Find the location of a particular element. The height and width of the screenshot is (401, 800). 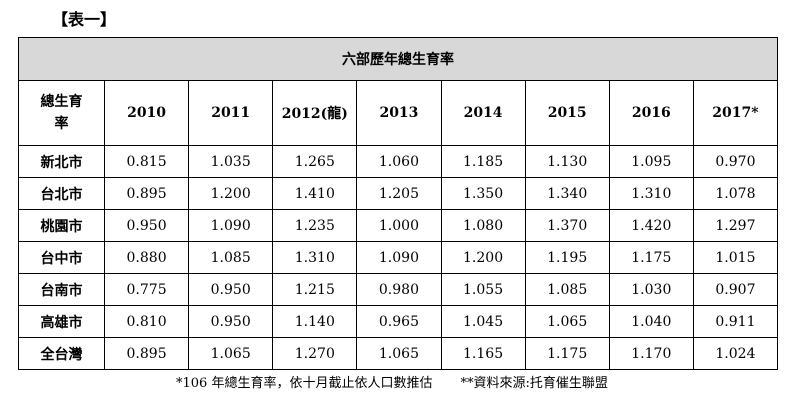

table-cell: 1.340 is located at coordinates (567, 193).